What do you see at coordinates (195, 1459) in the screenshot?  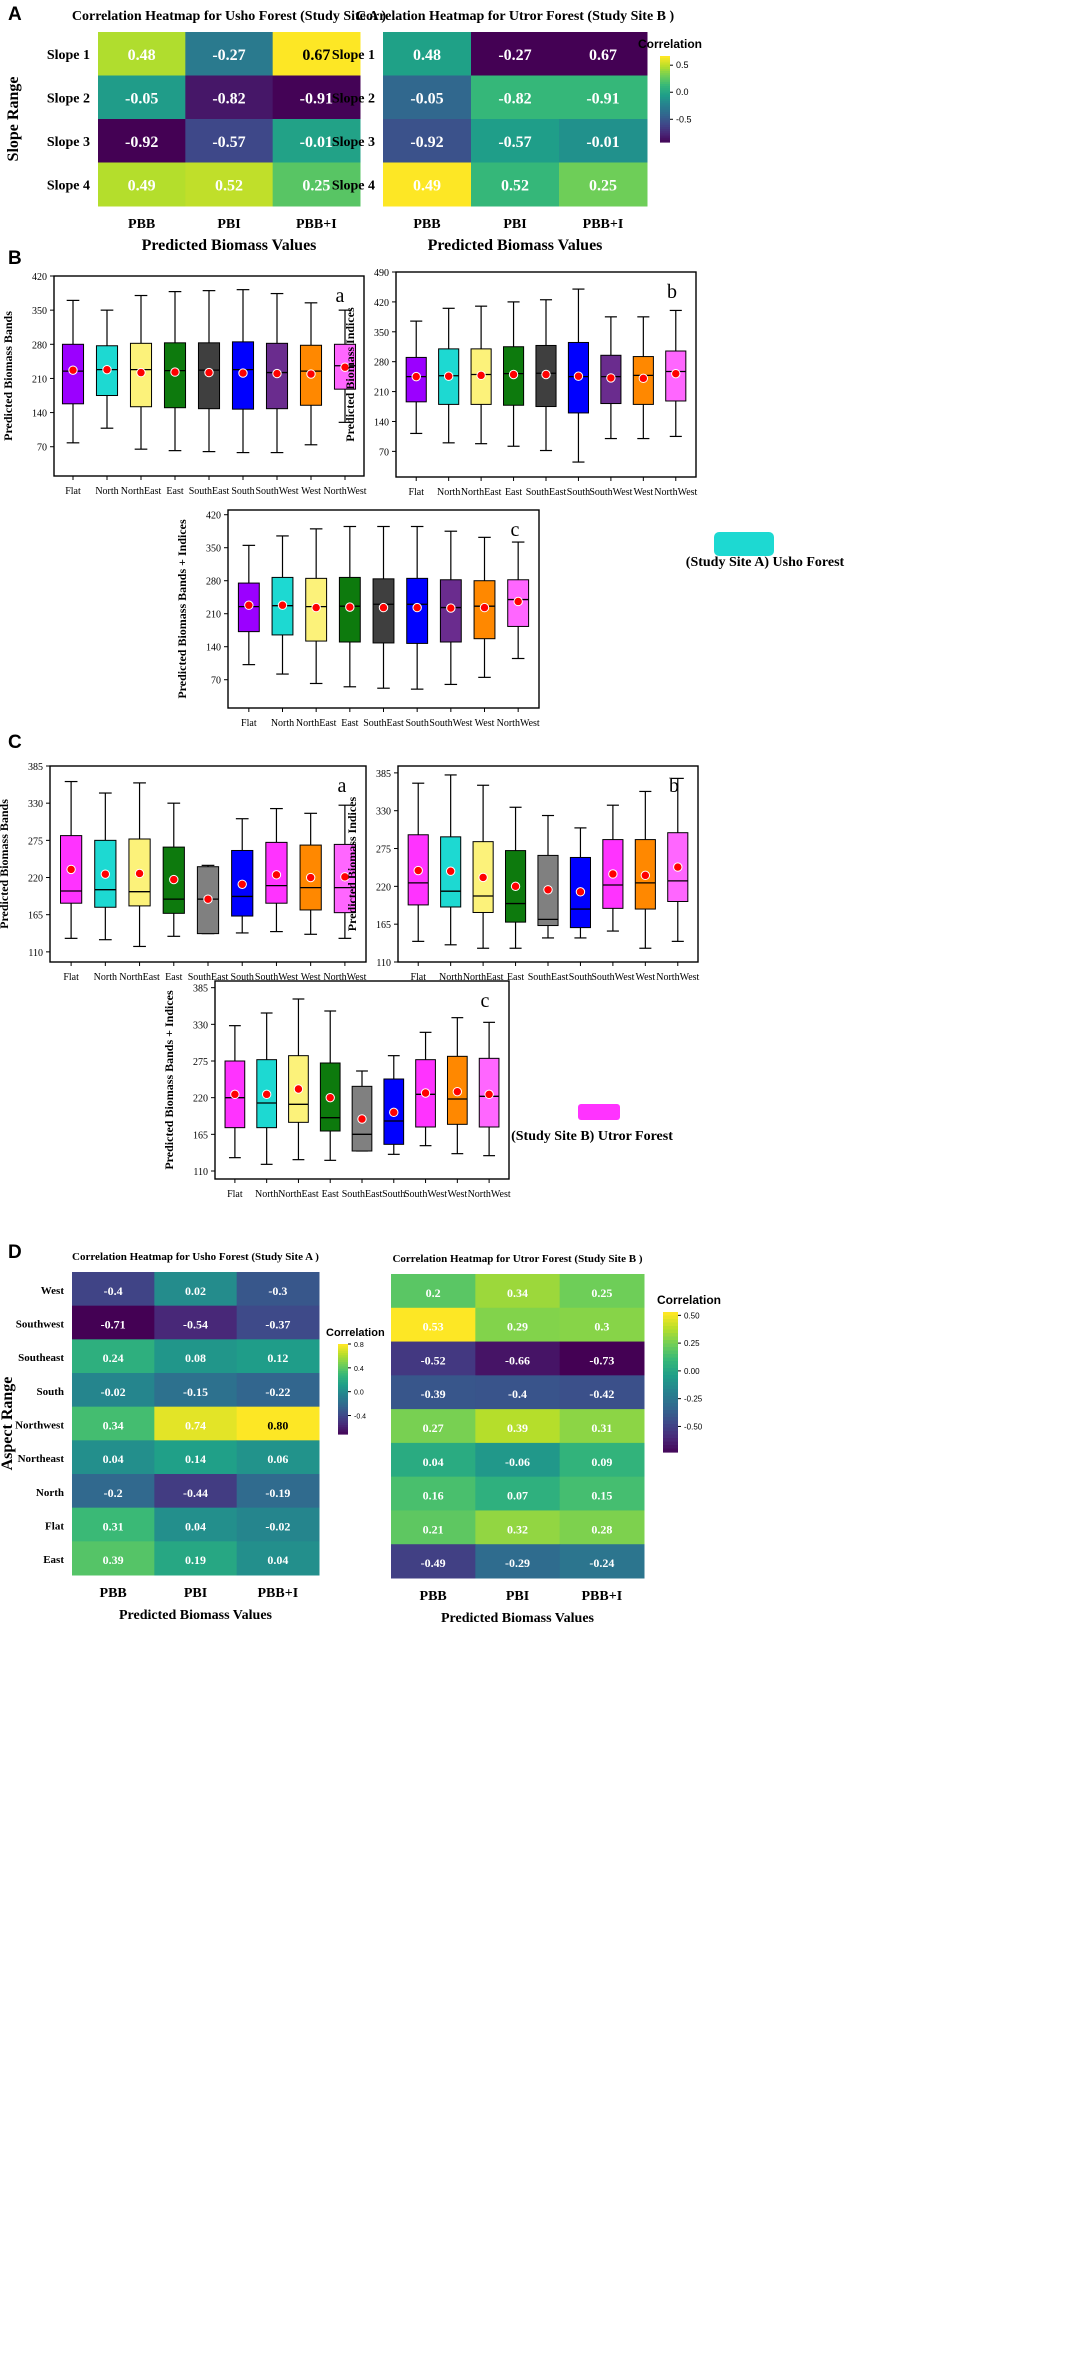 I see `heatmap-value-label: 0.14` at bounding box center [195, 1459].